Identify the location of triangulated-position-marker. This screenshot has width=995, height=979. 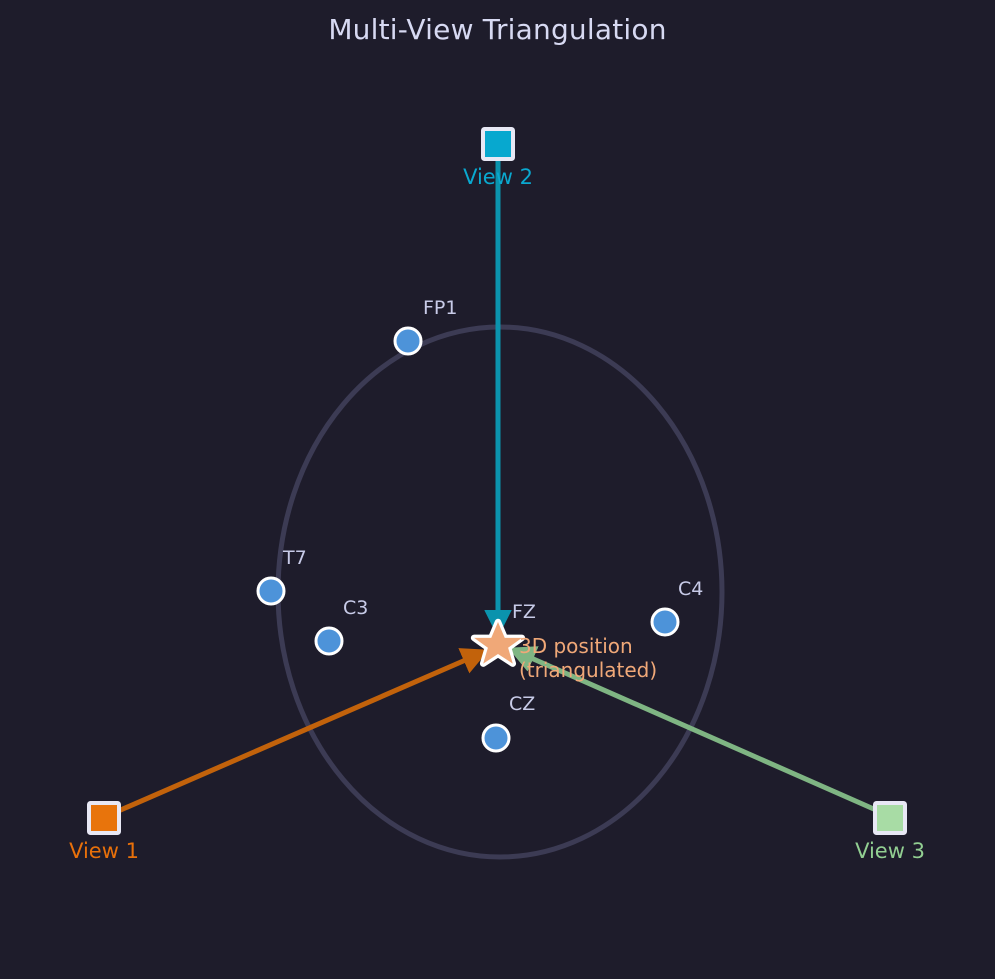
(498, 642).